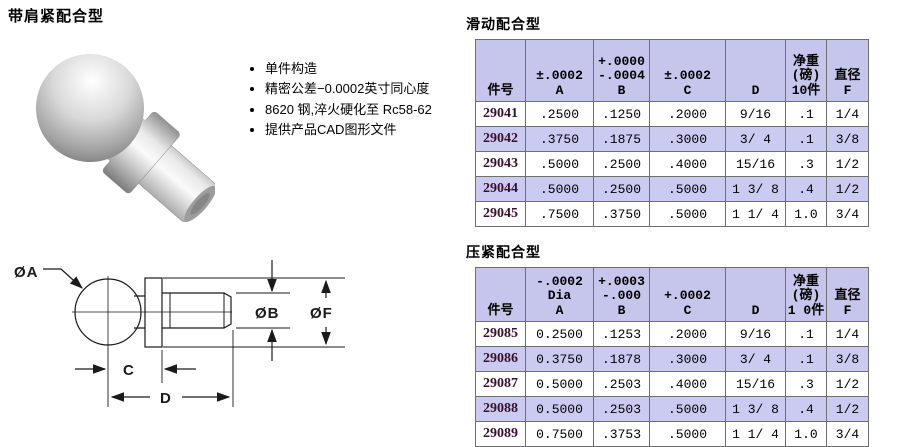 This screenshot has height=447, width=899. I want to click on table-row: 29086 0.3750.1878.3000 3/ 4.1 3/8, so click(672, 359).